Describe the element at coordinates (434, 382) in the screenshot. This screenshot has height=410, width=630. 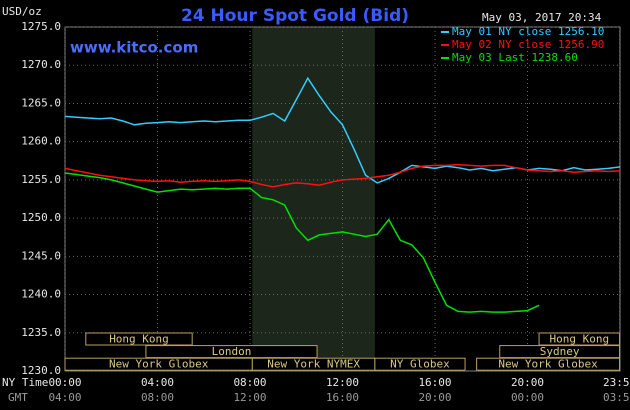
I see `x-tick-label: 16:00` at that location.